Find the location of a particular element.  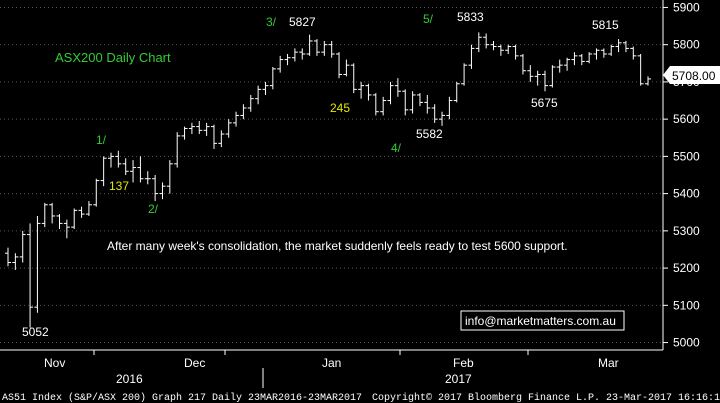

value-label-5833: 5833 is located at coordinates (470, 17).